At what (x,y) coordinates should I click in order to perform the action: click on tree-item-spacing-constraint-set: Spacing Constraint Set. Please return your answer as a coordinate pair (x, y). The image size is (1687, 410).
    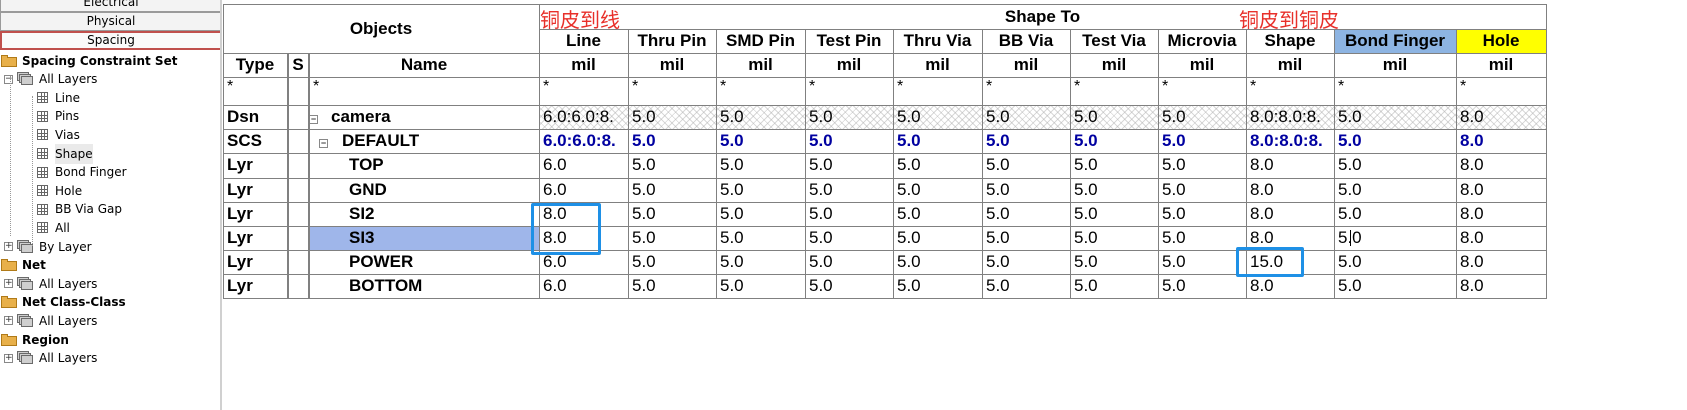
    Looking at the image, I should click on (89, 60).